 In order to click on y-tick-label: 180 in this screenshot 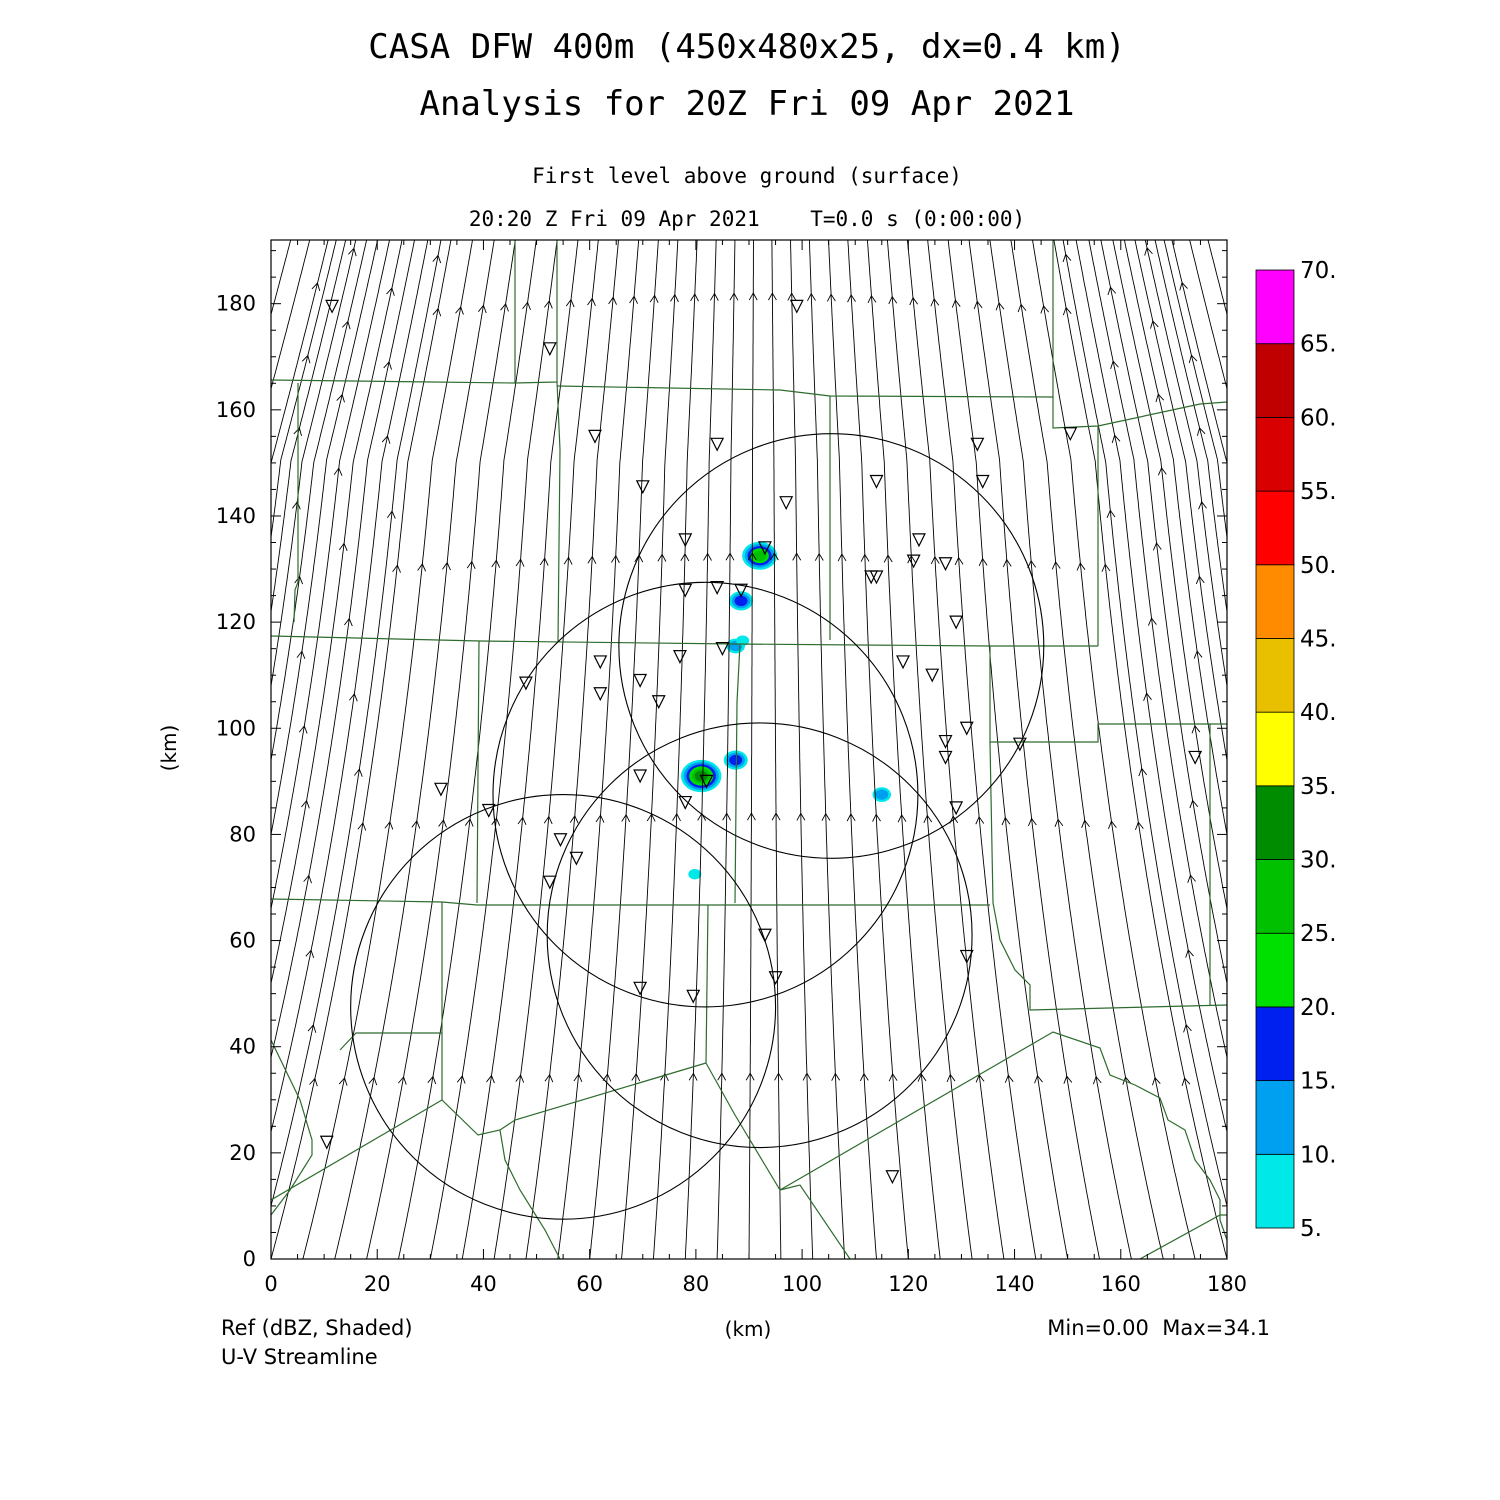, I will do `click(236, 304)`.